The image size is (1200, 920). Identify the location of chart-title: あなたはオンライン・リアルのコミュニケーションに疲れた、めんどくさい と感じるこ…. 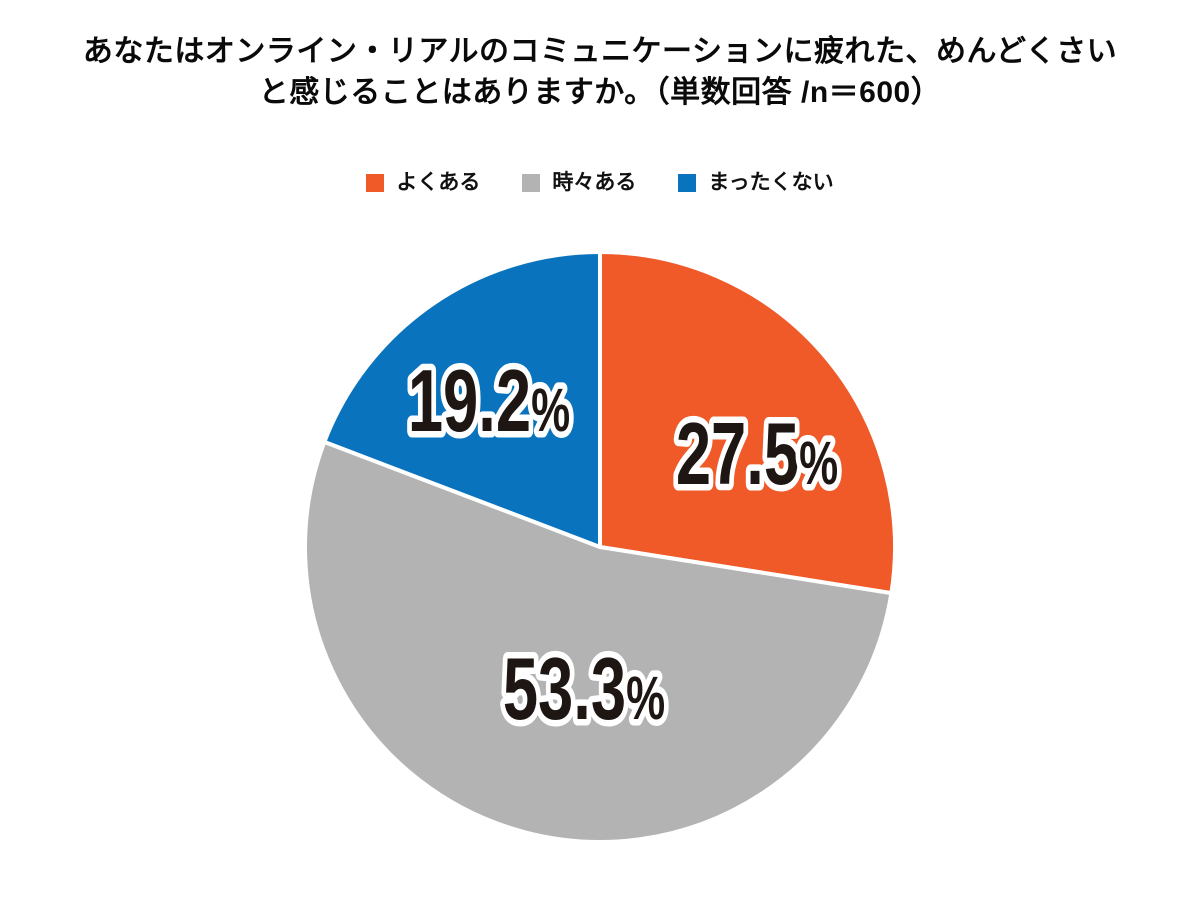
(600, 72).